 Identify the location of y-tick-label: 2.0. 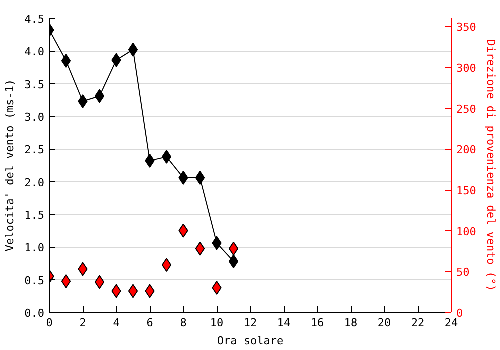
(34, 183).